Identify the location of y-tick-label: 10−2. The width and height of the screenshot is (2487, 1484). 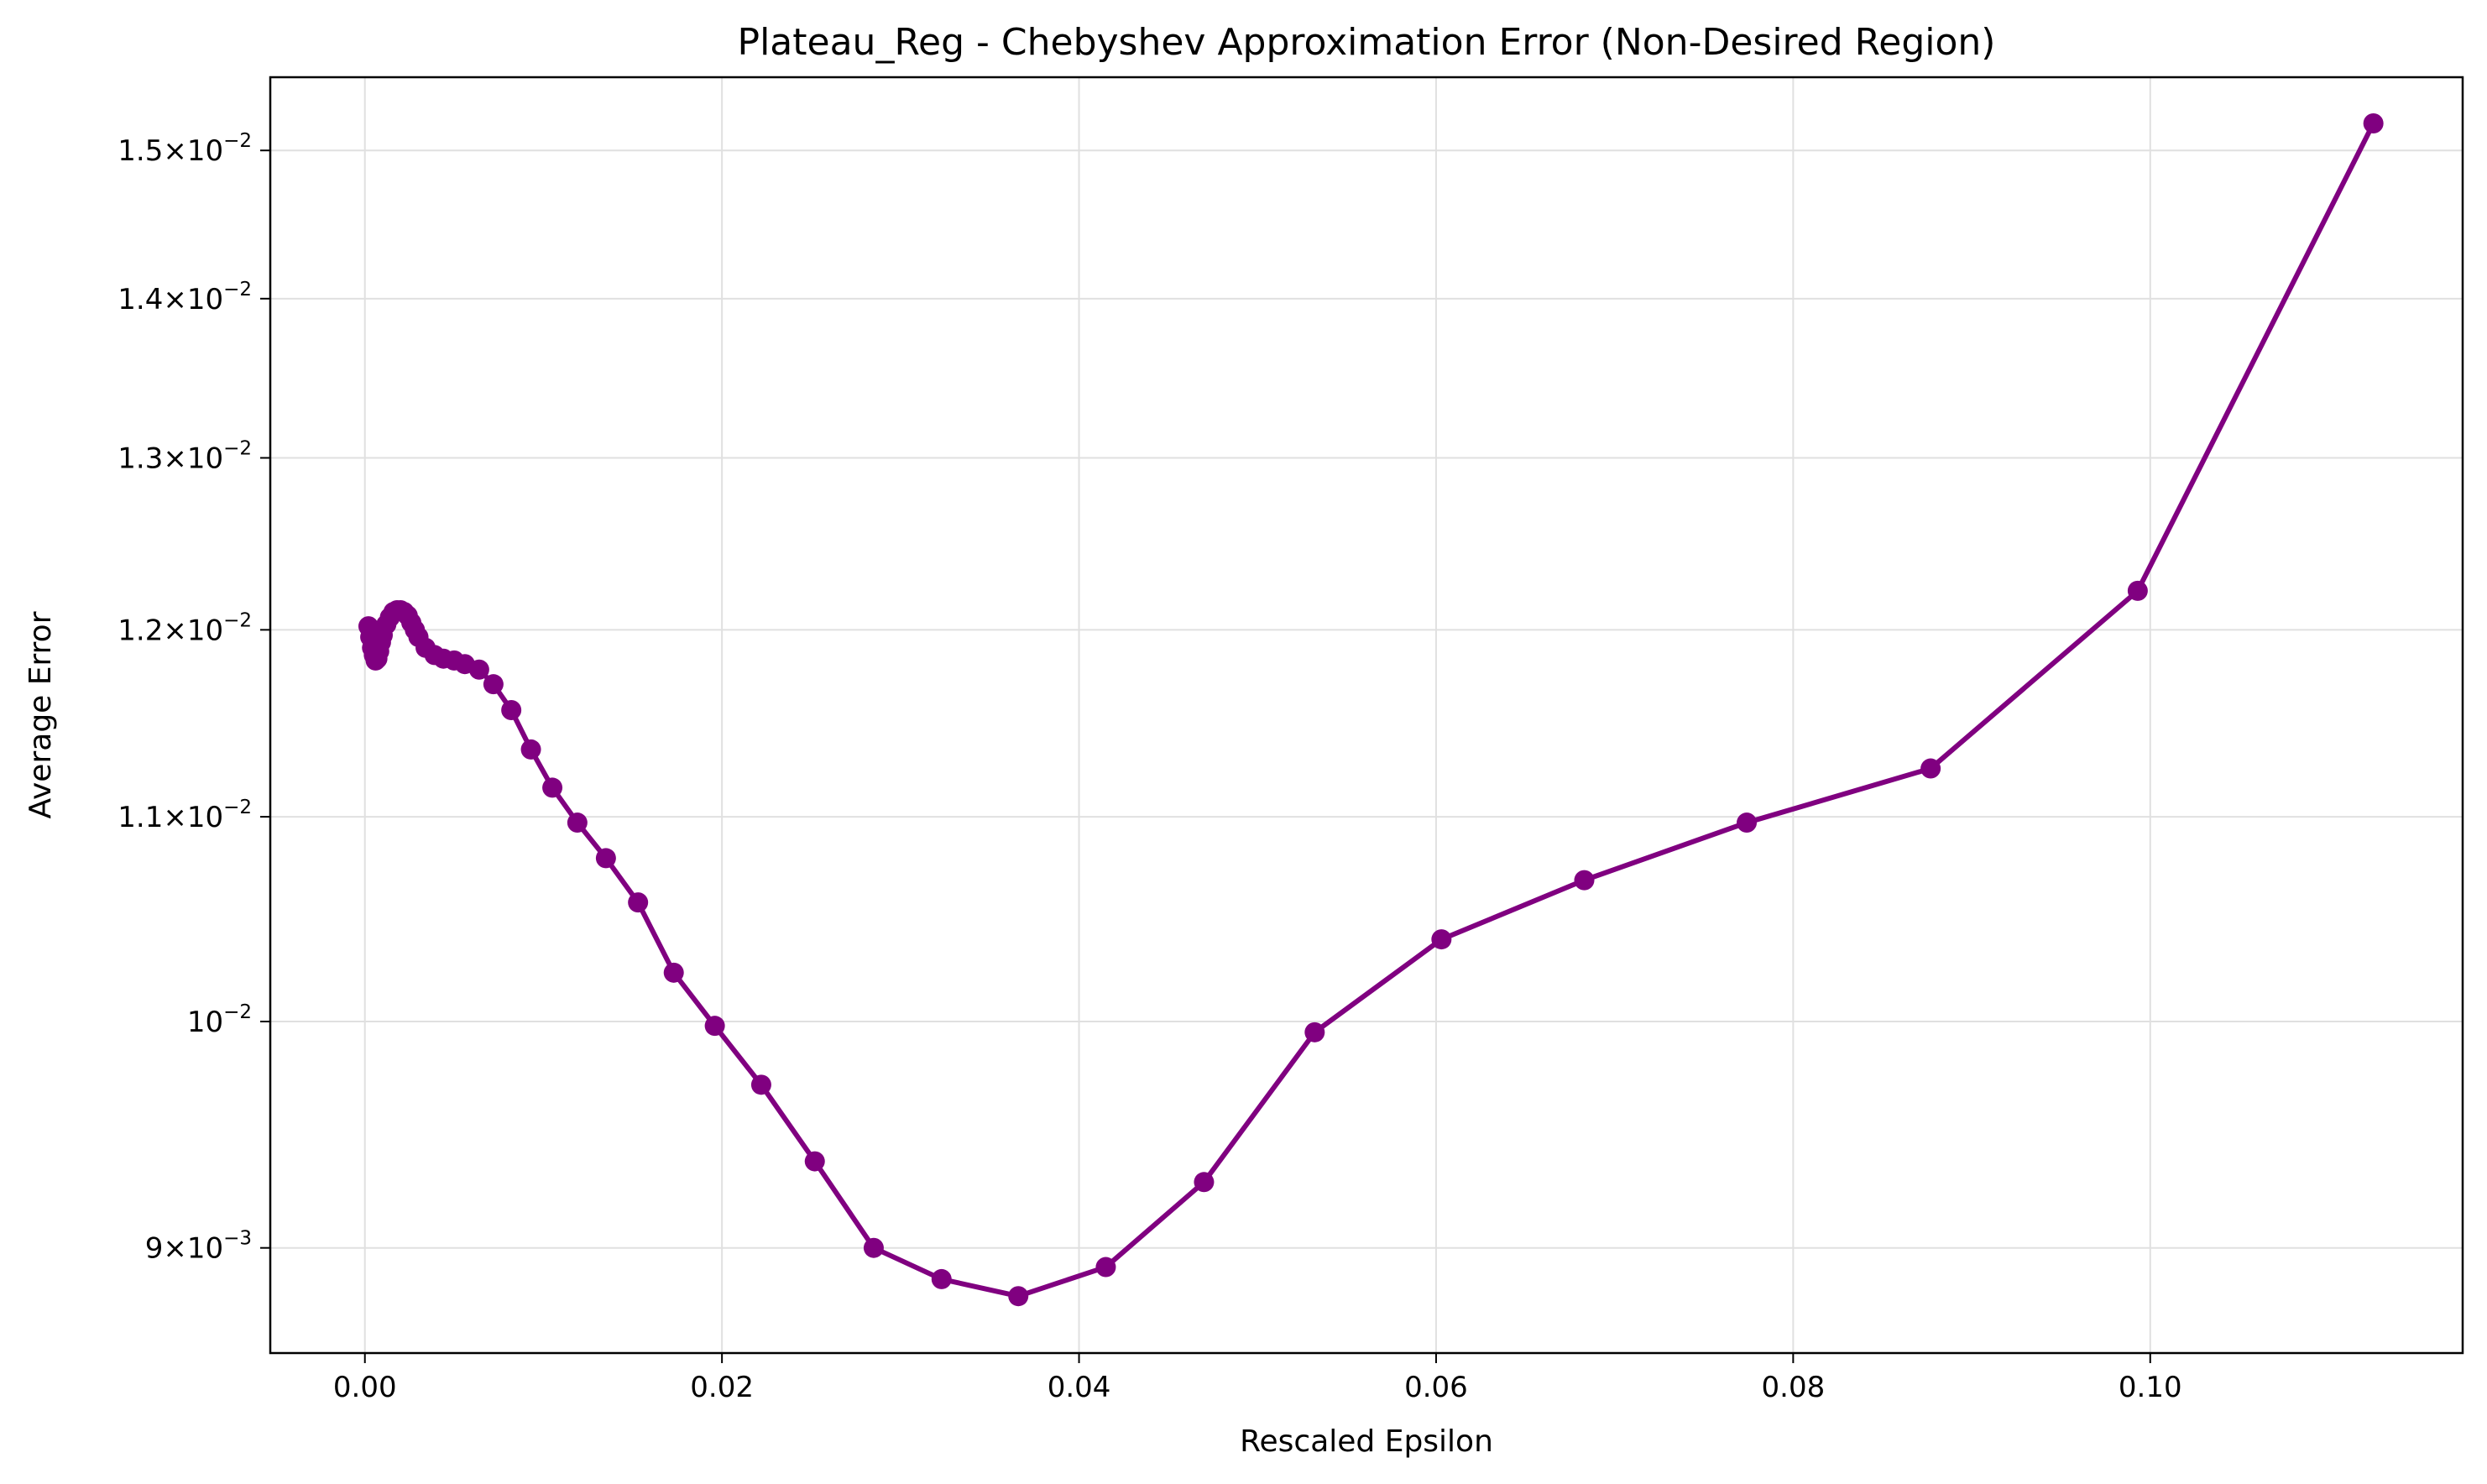
(219, 1020).